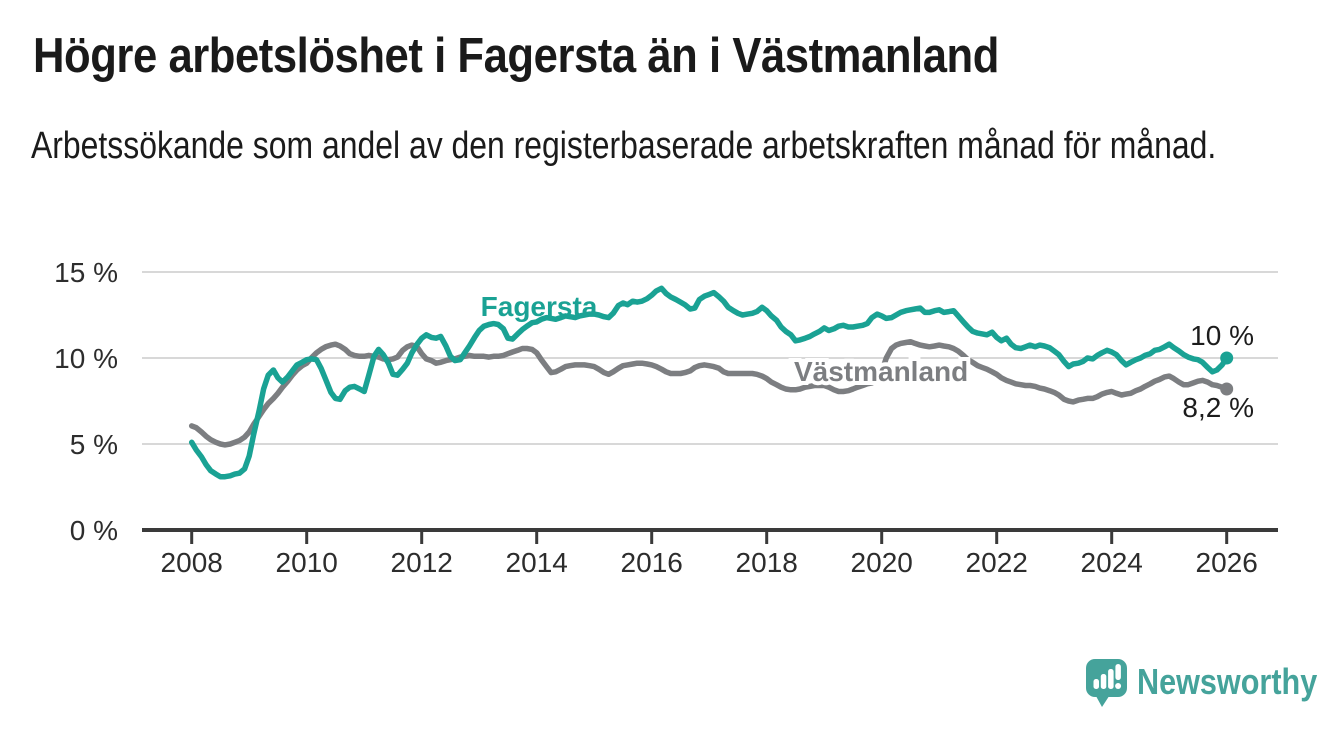 The image size is (1340, 734). What do you see at coordinates (94, 530) in the screenshot?
I see `y-tick-label-0: 0 %` at bounding box center [94, 530].